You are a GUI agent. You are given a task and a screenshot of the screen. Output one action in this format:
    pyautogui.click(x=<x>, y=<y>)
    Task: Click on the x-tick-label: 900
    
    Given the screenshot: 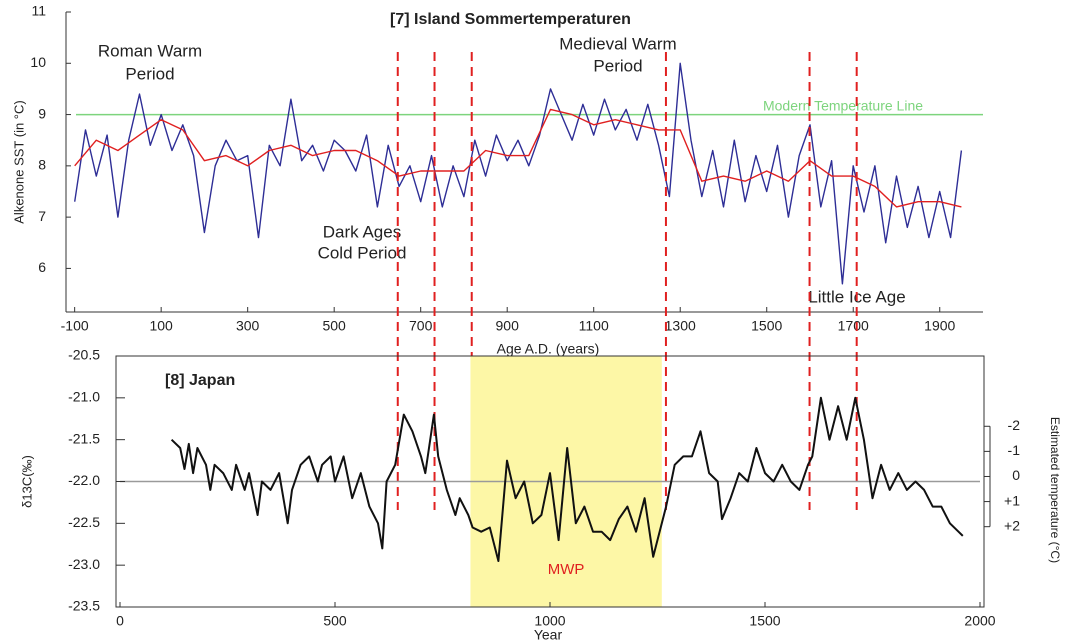 What is the action you would take?
    pyautogui.click(x=508, y=326)
    